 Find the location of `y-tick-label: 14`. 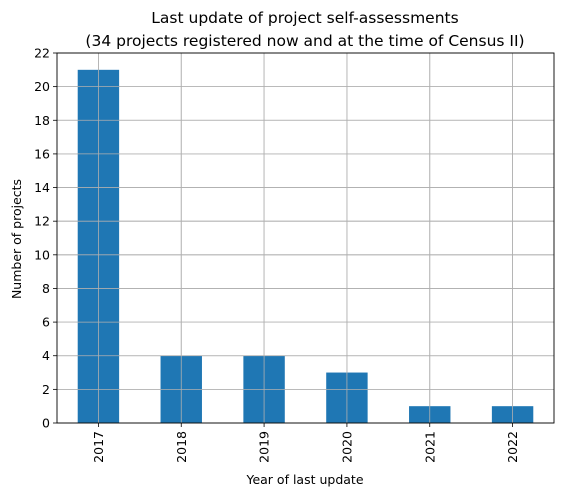

y-tick-label: 14 is located at coordinates (42, 187).